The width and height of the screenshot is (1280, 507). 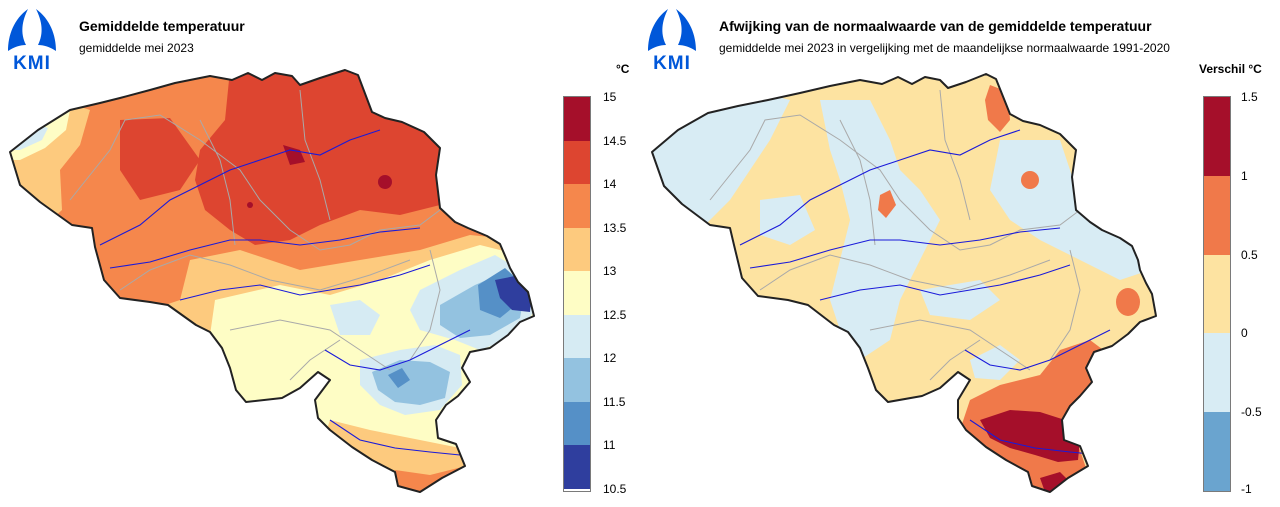 What do you see at coordinates (615, 228) in the screenshot?
I see `legend-tick: 13.5` at bounding box center [615, 228].